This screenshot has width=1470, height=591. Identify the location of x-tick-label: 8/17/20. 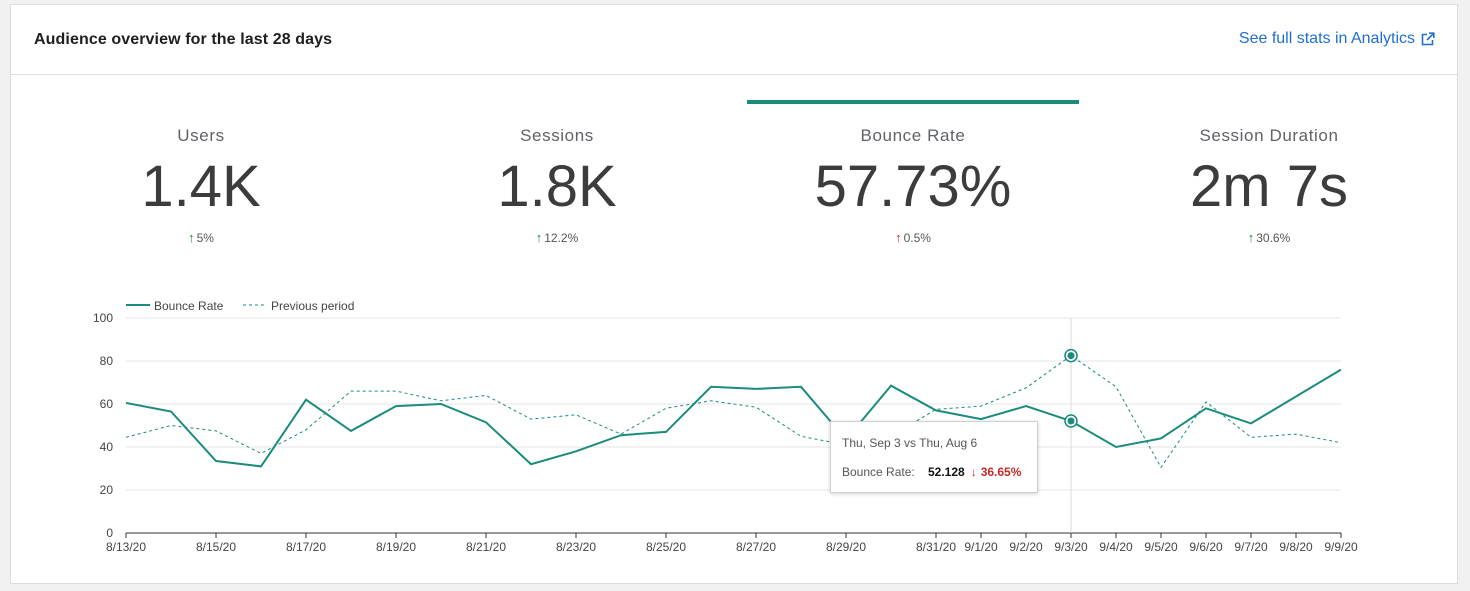
(306, 547).